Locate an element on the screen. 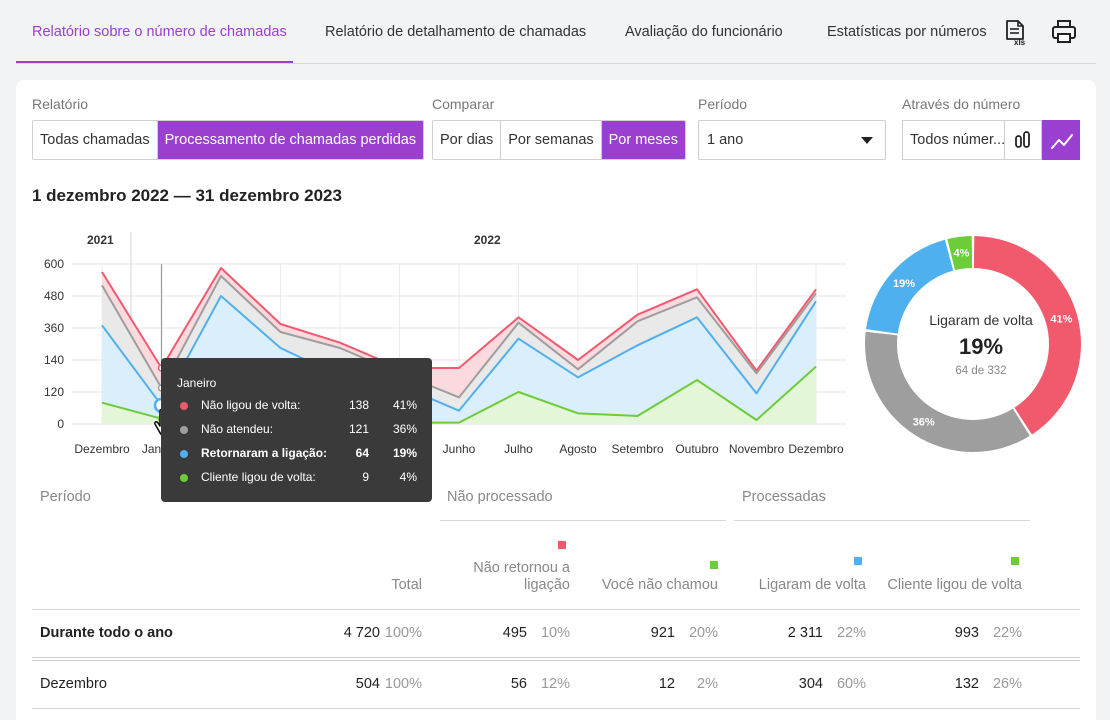 This screenshot has width=1110, height=720. tooltip-series-value: 9 is located at coordinates (365, 477).